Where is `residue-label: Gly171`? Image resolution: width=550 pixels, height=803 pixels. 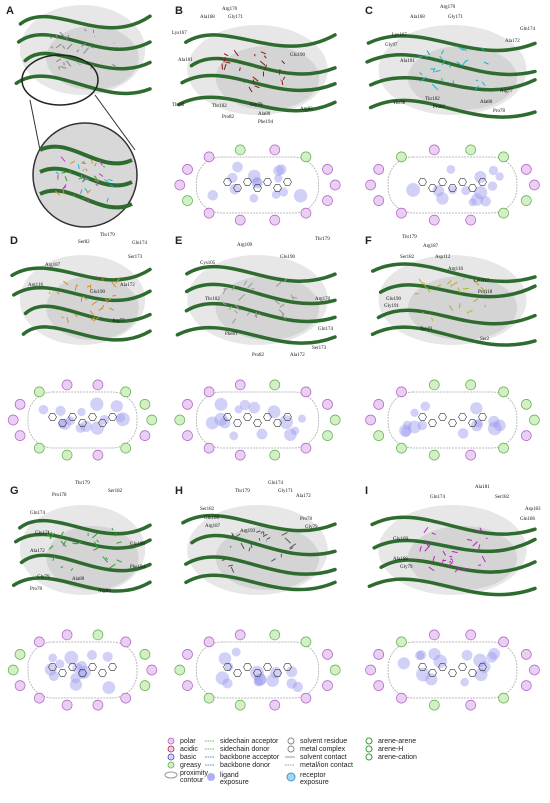 residue-label: Gly171 is located at coordinates (236, 17).